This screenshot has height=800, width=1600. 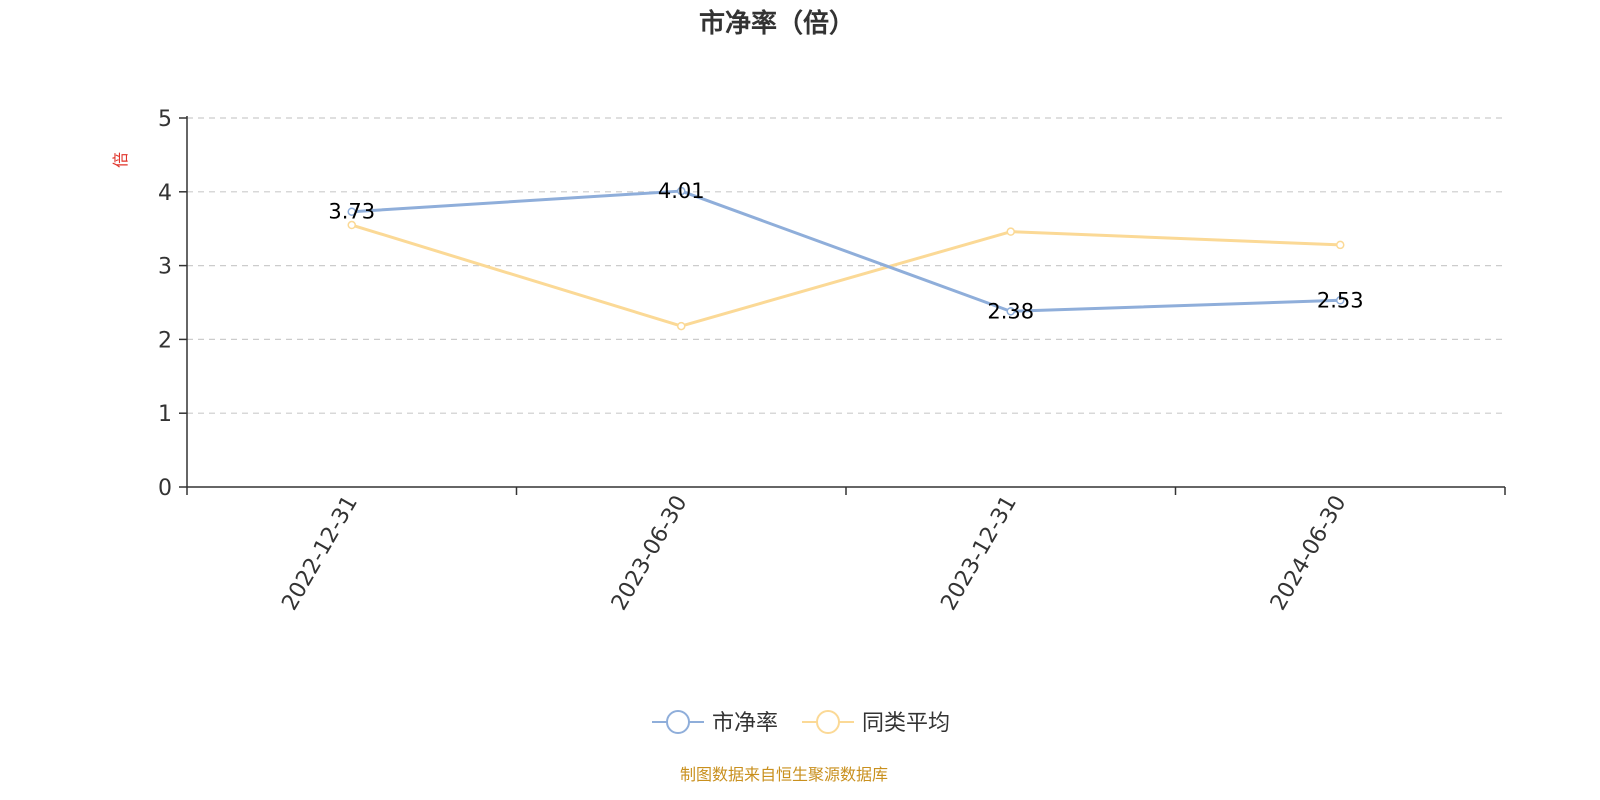 What do you see at coordinates (165, 267) in the screenshot?
I see `y-tick-label: 3` at bounding box center [165, 267].